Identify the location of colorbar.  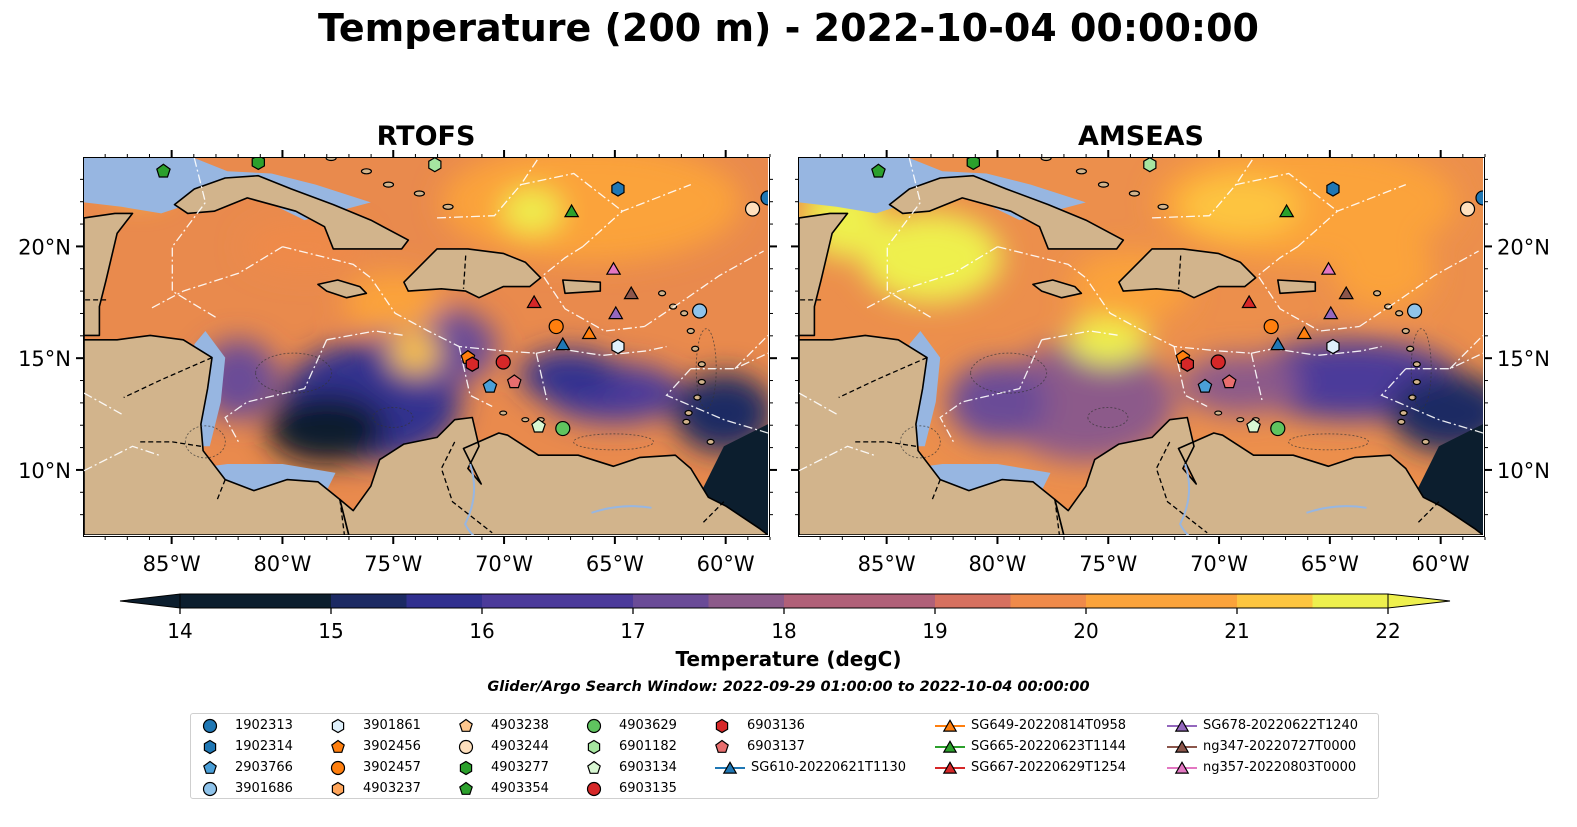
(785, 603).